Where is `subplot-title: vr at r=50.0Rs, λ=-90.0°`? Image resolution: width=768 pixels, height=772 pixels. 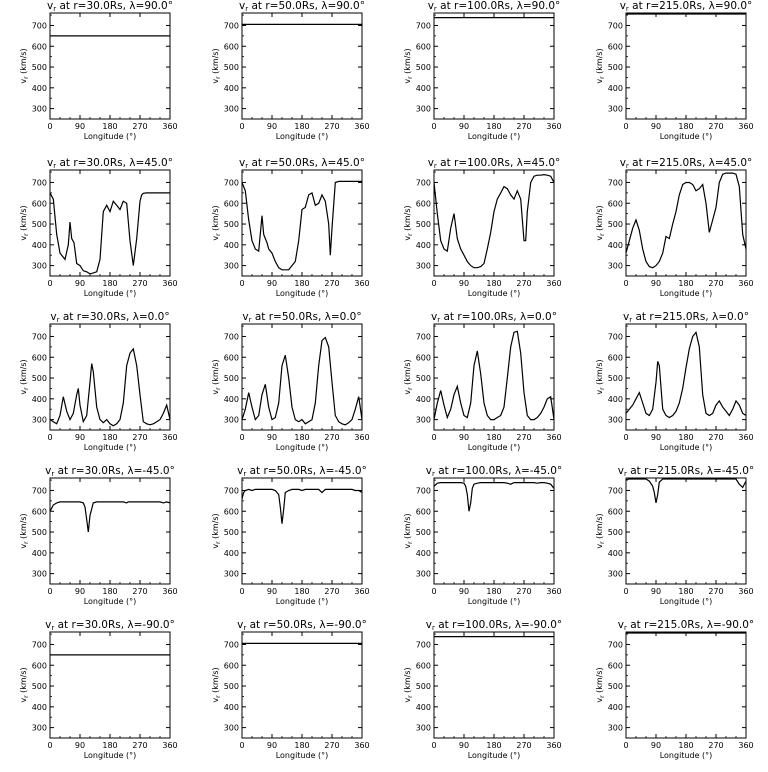 subplot-title: vr at r=50.0Rs, λ=-90.0° is located at coordinates (302, 625).